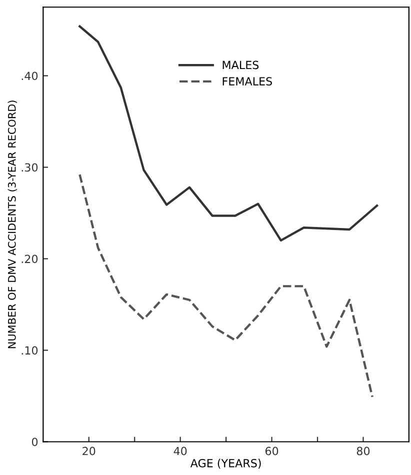  Describe the element at coordinates (30, 167) in the screenshot. I see `y-tick-label: .30` at that location.